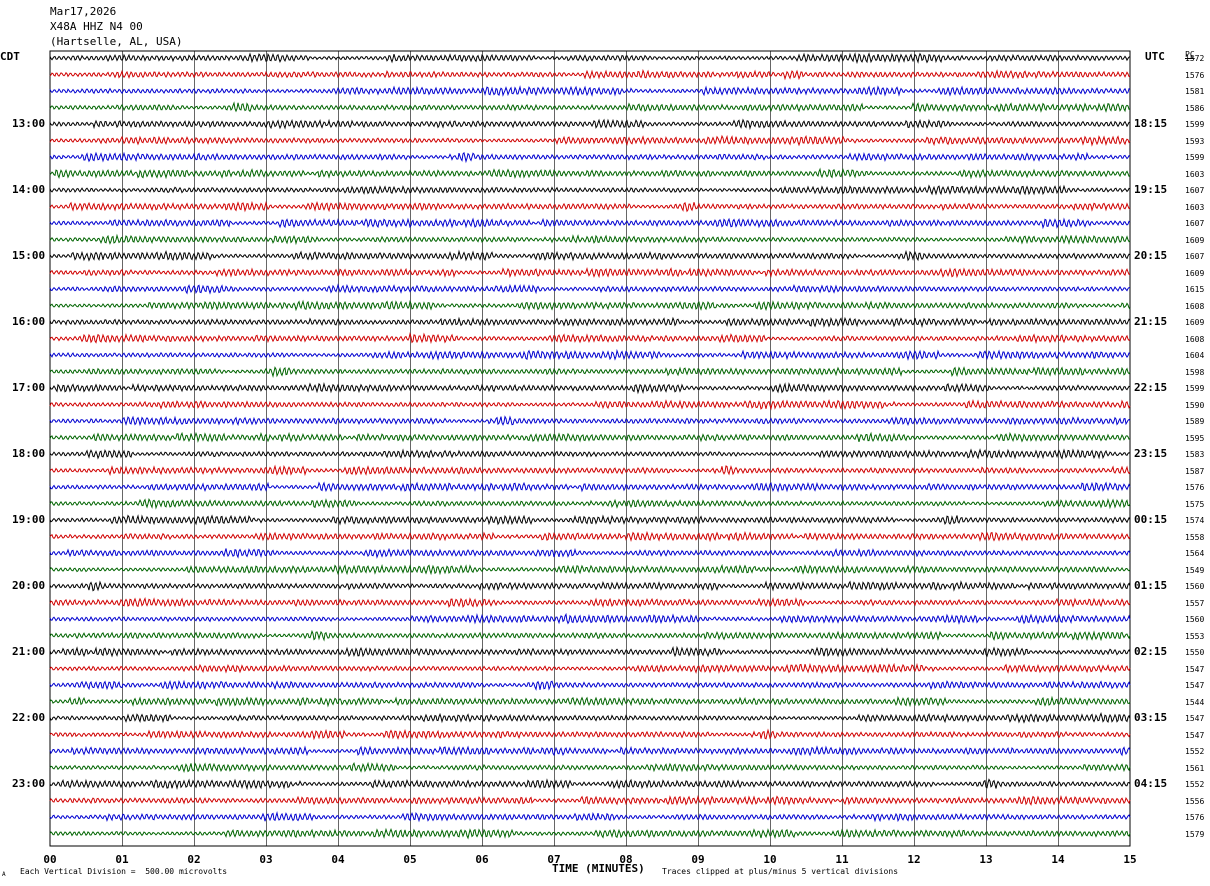 Image resolution: width=1210 pixels, height=886 pixels. I want to click on x-tick-label: 00, so click(50, 859).